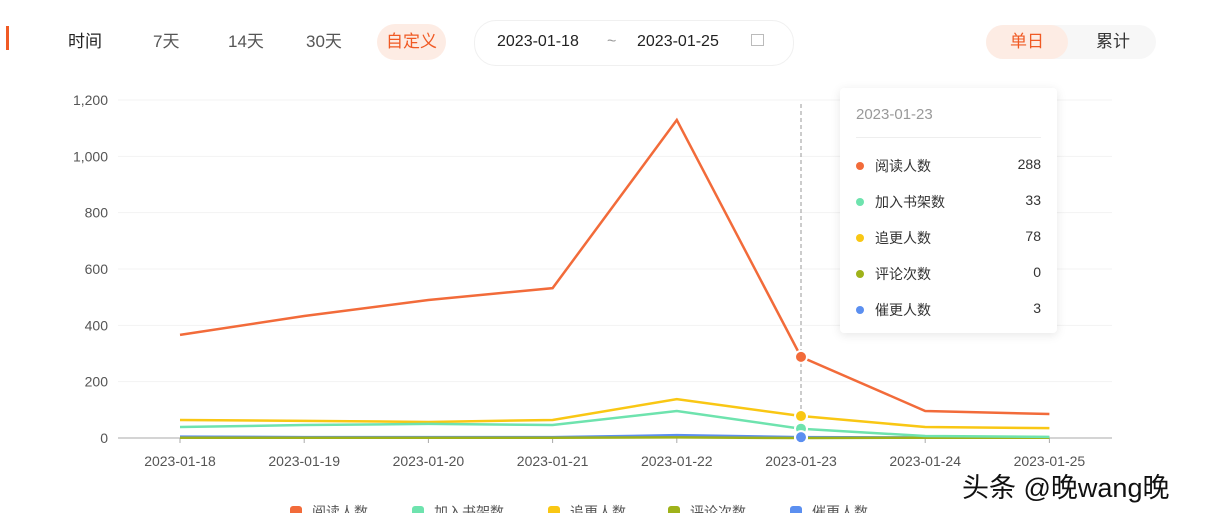 Image resolution: width=1228 pixels, height=513 pixels. Describe the element at coordinates (757, 40) in the screenshot. I see `calendar-icon` at that location.